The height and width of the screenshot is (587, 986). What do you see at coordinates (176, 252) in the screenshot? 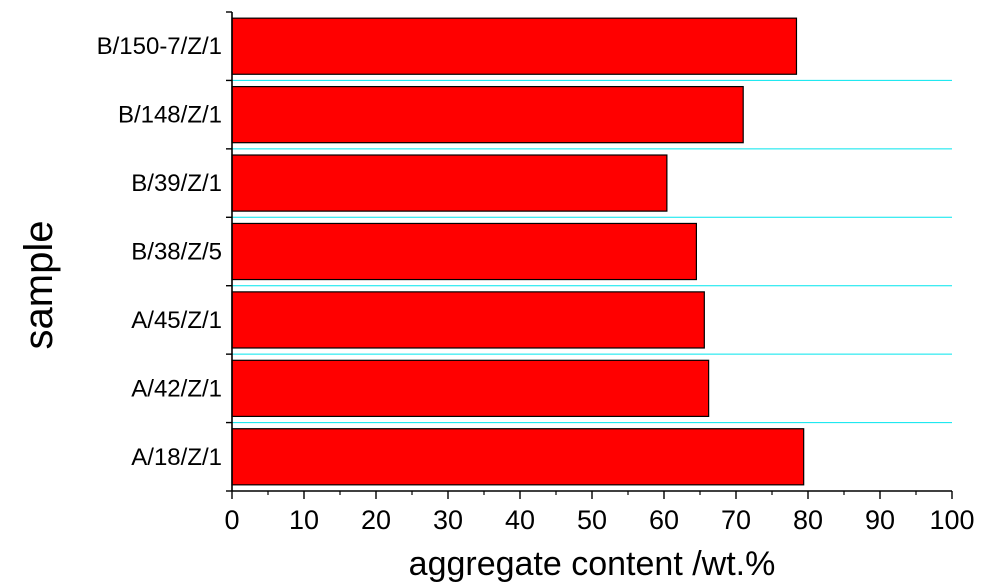
I see `y-tick-label: B/38/Z/5` at bounding box center [176, 252].